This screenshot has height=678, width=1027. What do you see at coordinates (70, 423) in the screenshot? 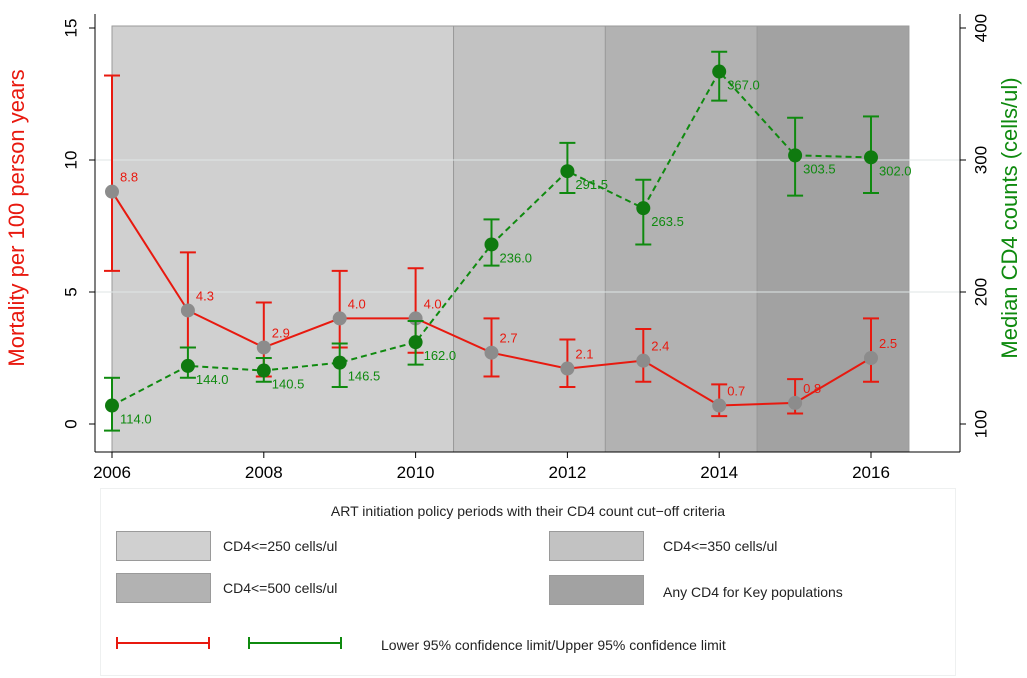
I see `left-axis-tick-label: 0` at bounding box center [70, 423].